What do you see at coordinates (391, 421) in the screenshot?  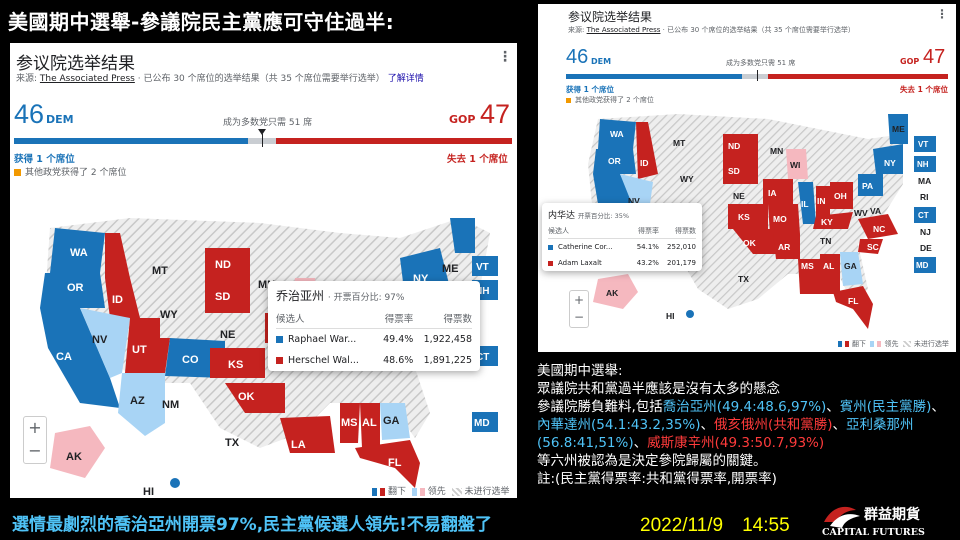 I see `svg-text: GA` at bounding box center [391, 421].